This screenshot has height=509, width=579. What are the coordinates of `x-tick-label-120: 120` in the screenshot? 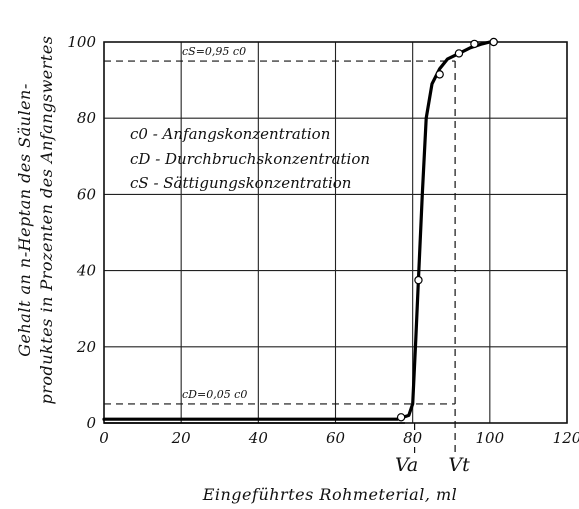 It's located at (566, 438).